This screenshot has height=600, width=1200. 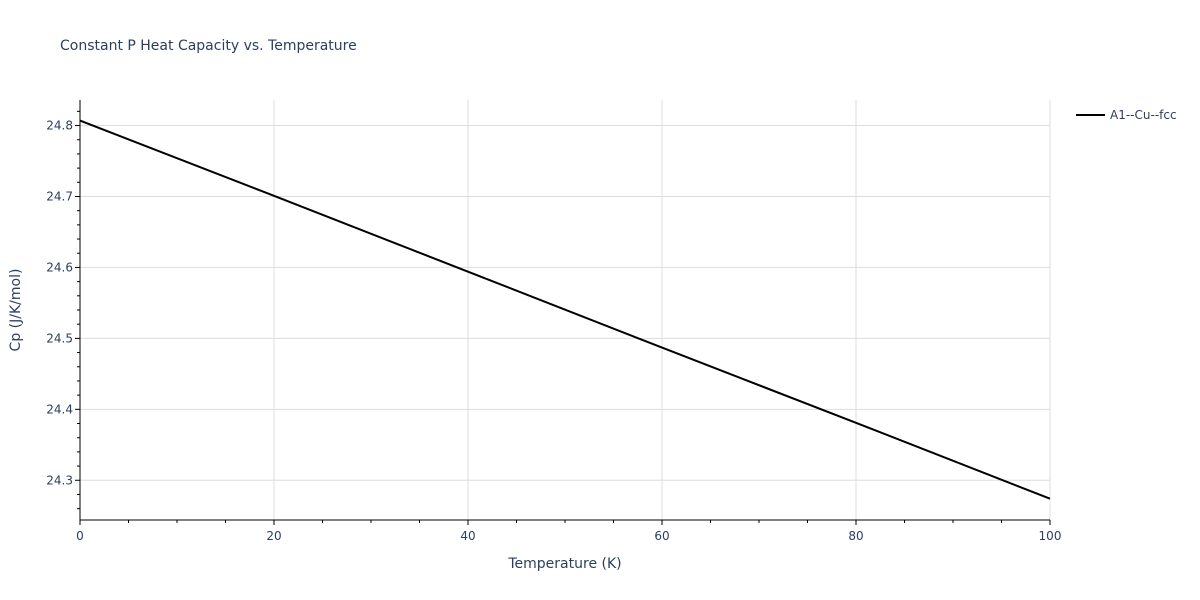 I want to click on y-tick-label: 24.6, so click(x=59, y=267).